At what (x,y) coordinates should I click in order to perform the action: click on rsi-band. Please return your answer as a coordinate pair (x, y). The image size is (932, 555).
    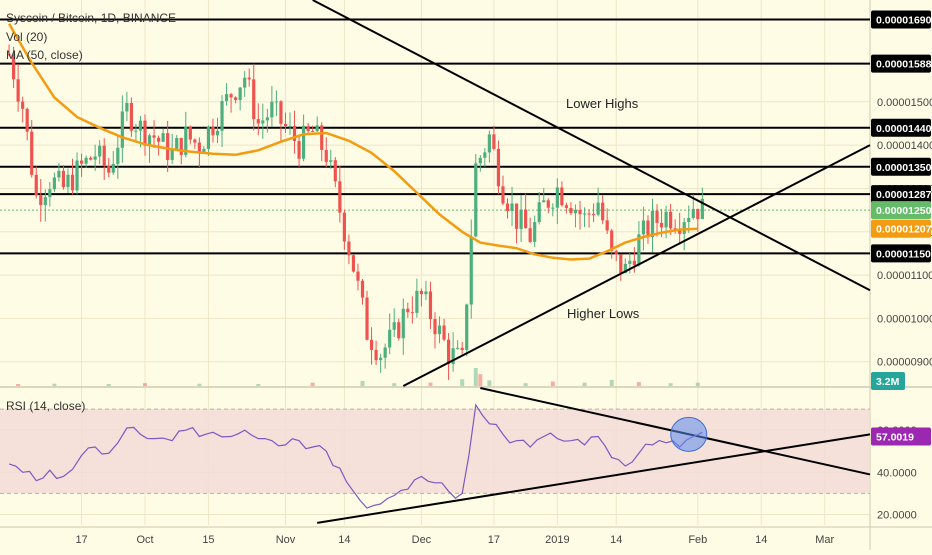
    Looking at the image, I should click on (435, 451).